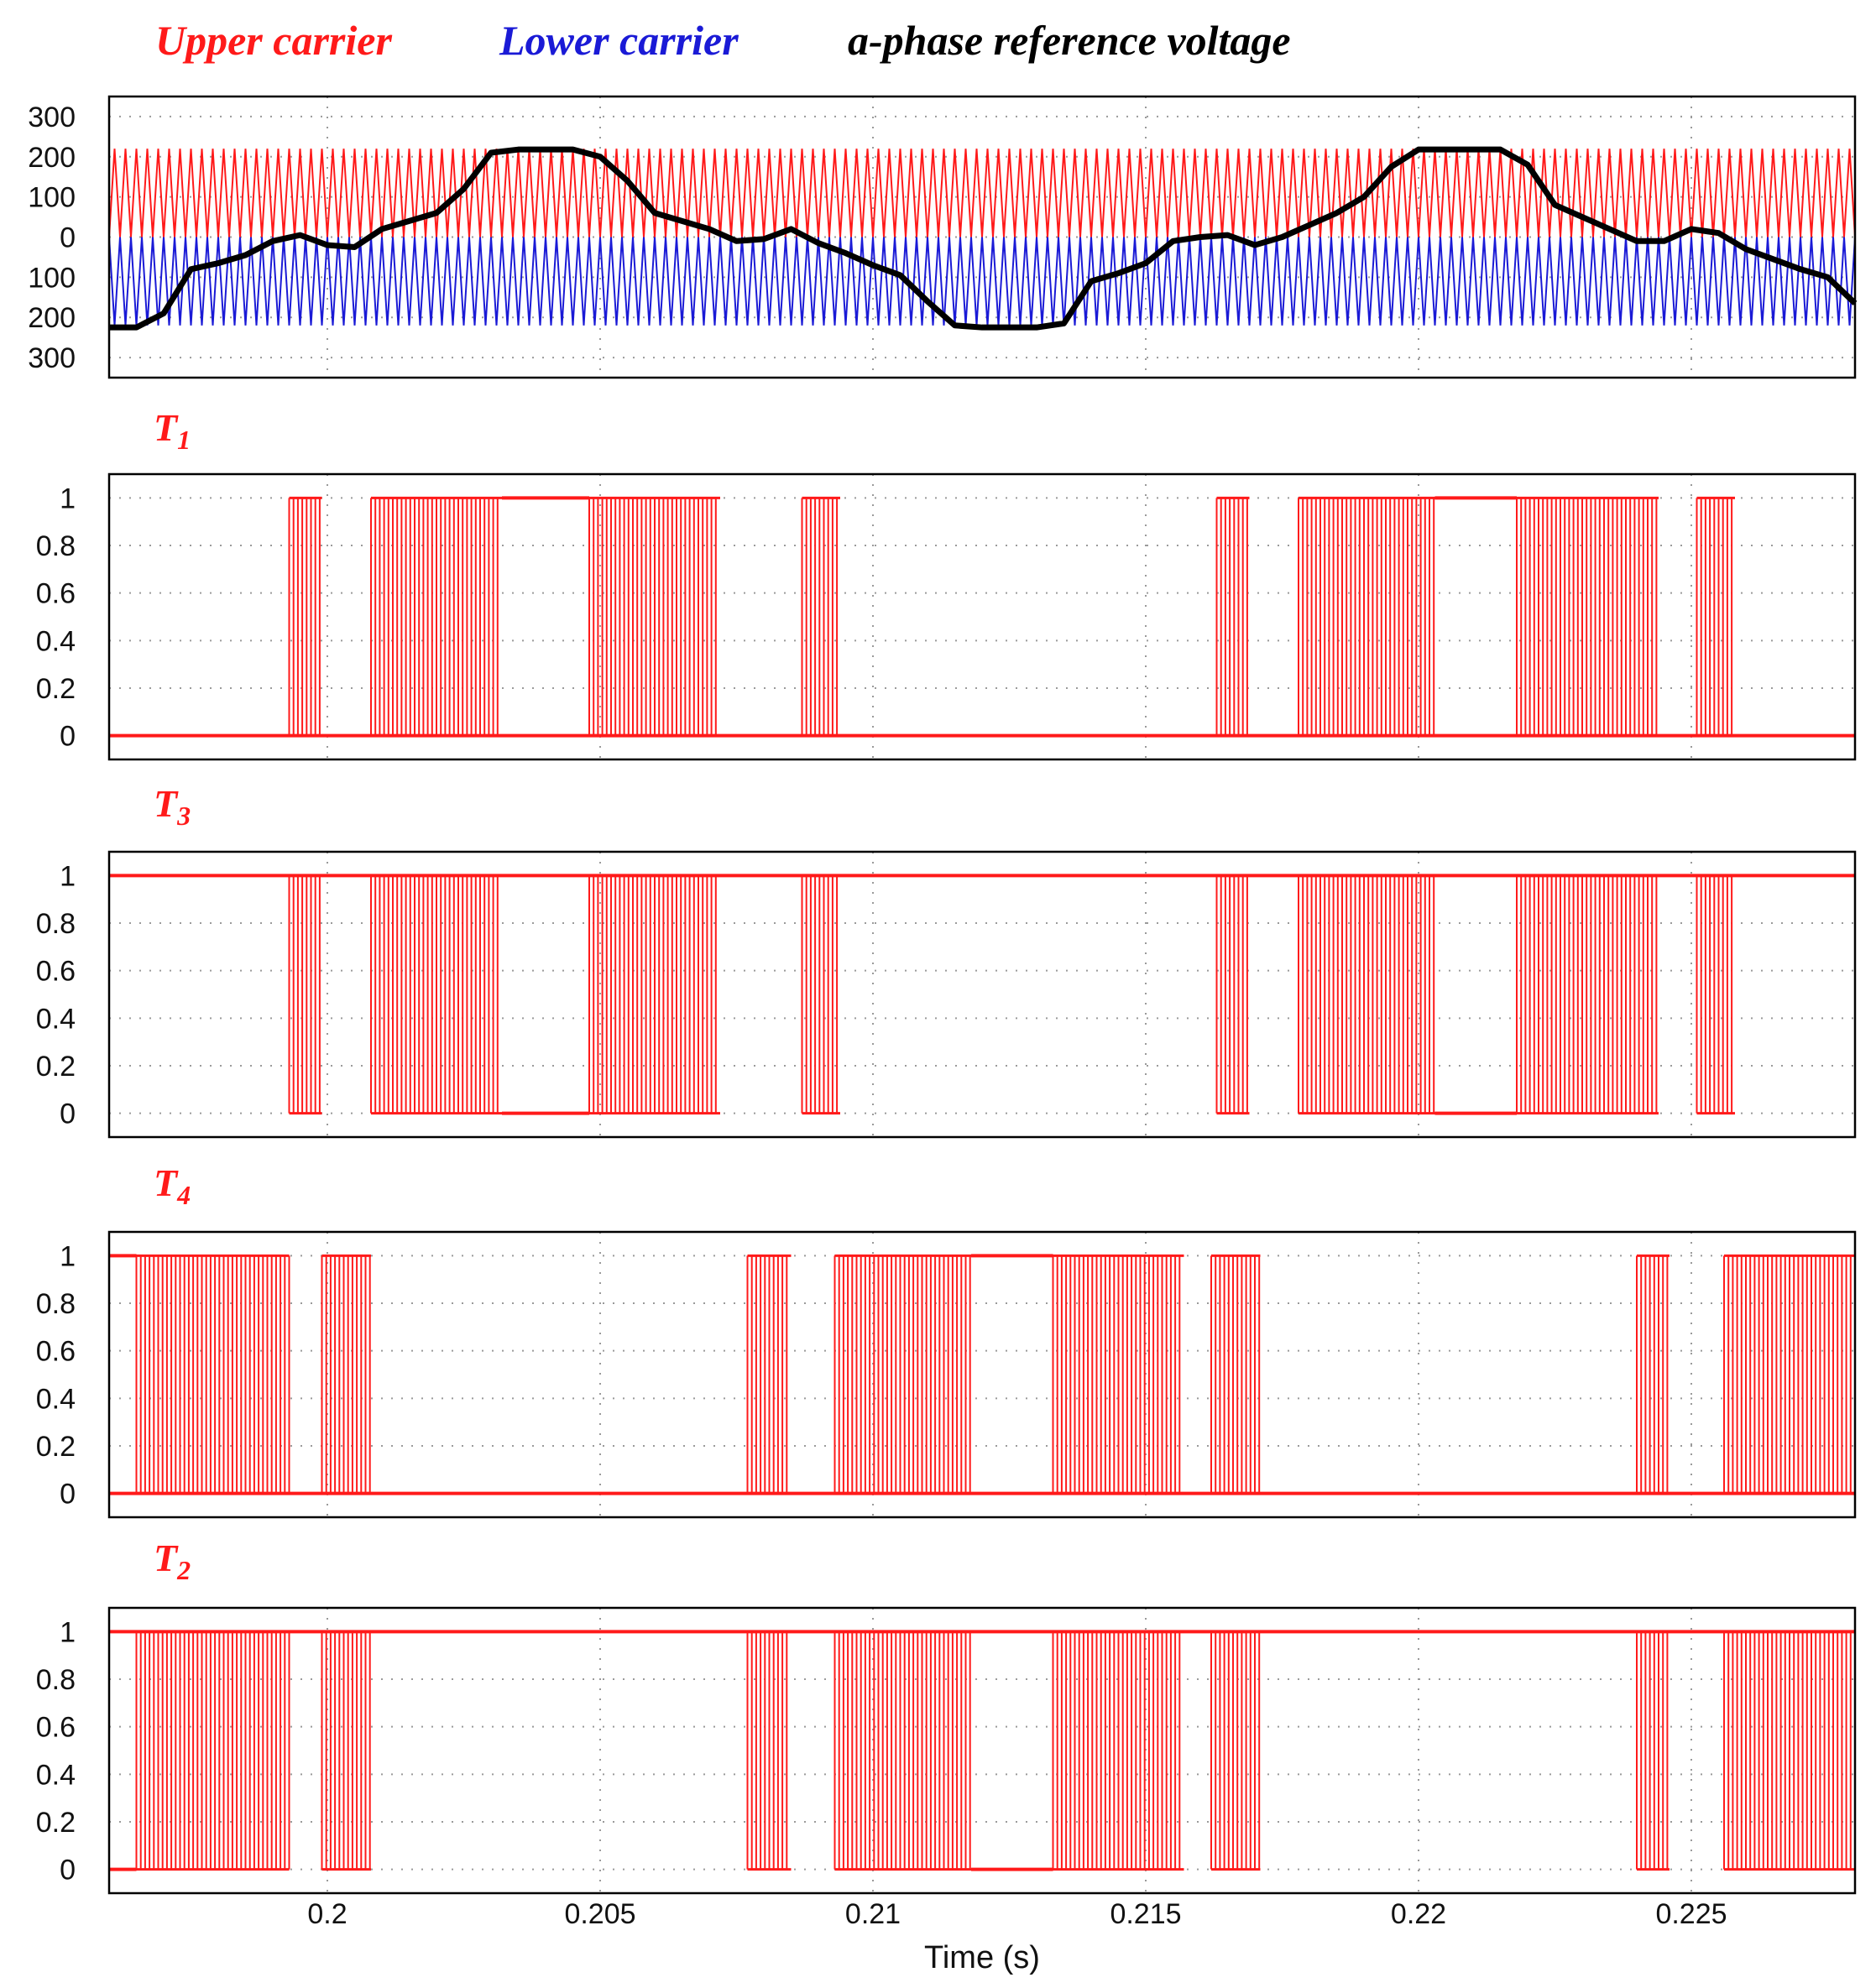  I want to click on pulse-t3-switching-pulses, so click(1010, 995).